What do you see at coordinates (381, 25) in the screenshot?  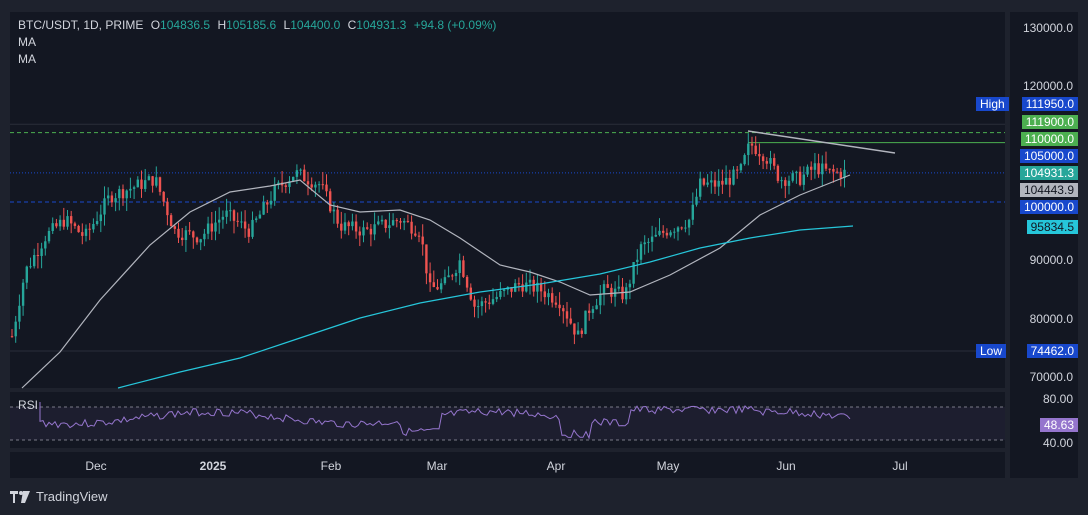 I see `close-value: 104931.3` at bounding box center [381, 25].